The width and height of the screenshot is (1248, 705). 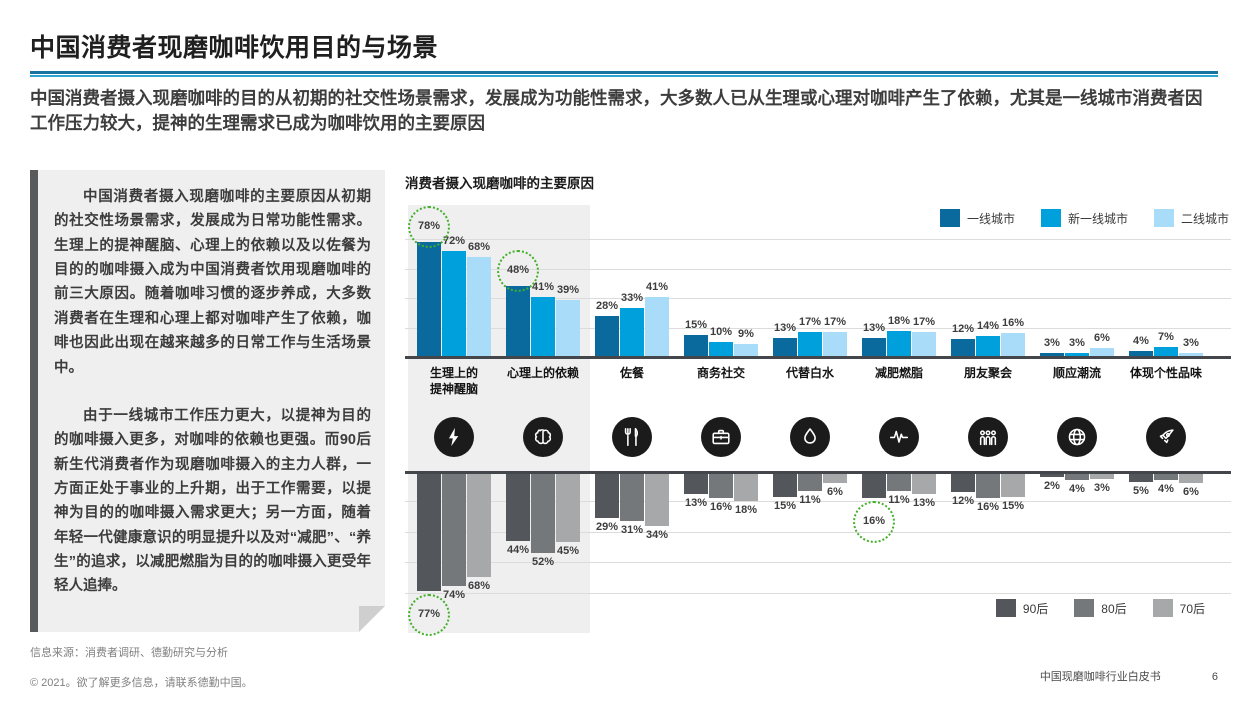 What do you see at coordinates (721, 437) in the screenshot?
I see `briefcase-icon` at bounding box center [721, 437].